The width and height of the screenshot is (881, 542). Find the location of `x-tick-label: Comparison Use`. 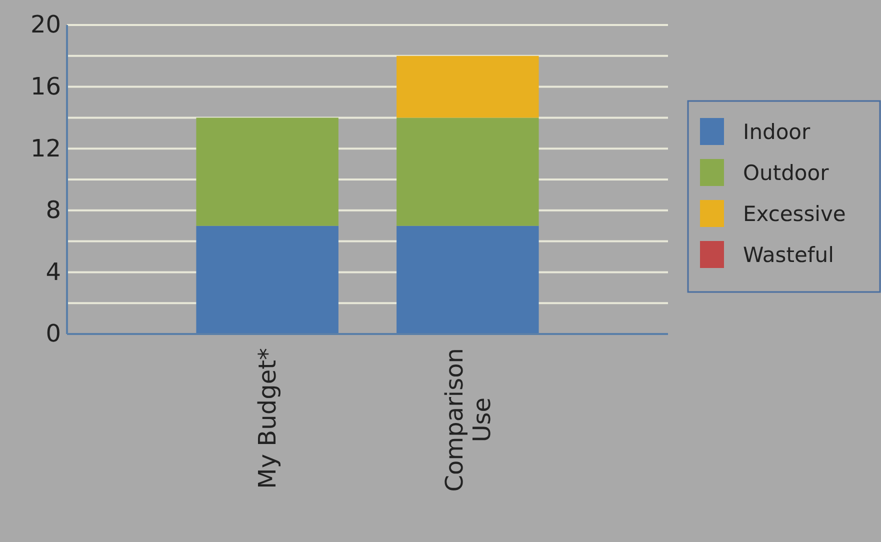

x-tick-label: Comparison Use is located at coordinates (468, 420).